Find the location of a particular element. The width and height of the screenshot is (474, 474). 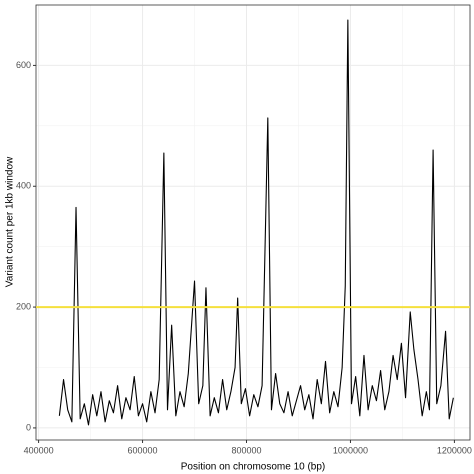

x-tick-label: 400000 is located at coordinates (39, 450).